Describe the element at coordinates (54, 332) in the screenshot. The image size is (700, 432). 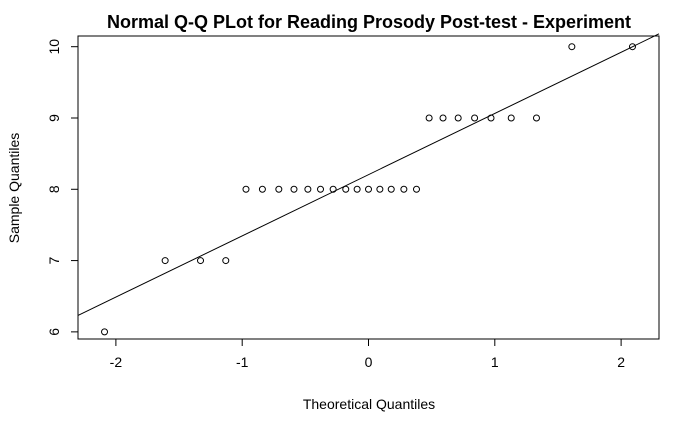
I see `y-tick-label: 6` at that location.